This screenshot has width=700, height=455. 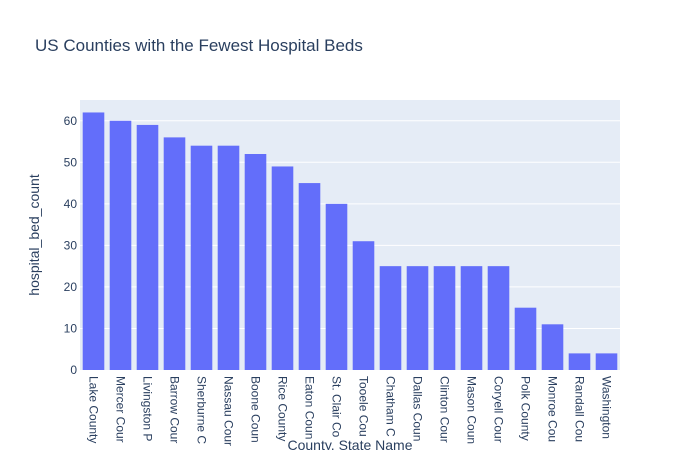 What do you see at coordinates (256, 409) in the screenshot?
I see `x-tick-label: Boone Coun` at bounding box center [256, 409].